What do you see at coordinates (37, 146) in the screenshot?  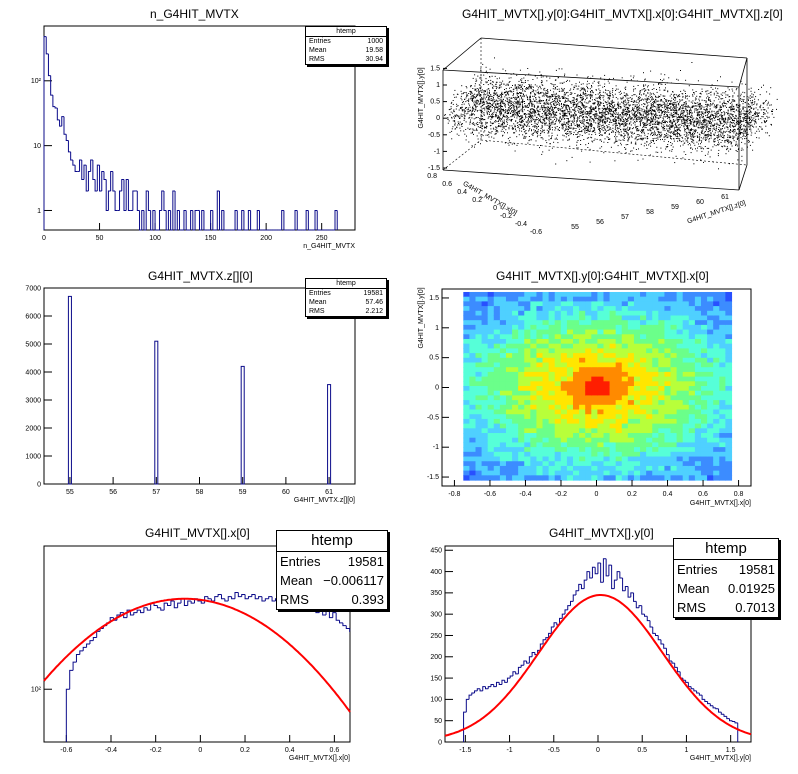 I see `y-tick-label: 10` at bounding box center [37, 146].